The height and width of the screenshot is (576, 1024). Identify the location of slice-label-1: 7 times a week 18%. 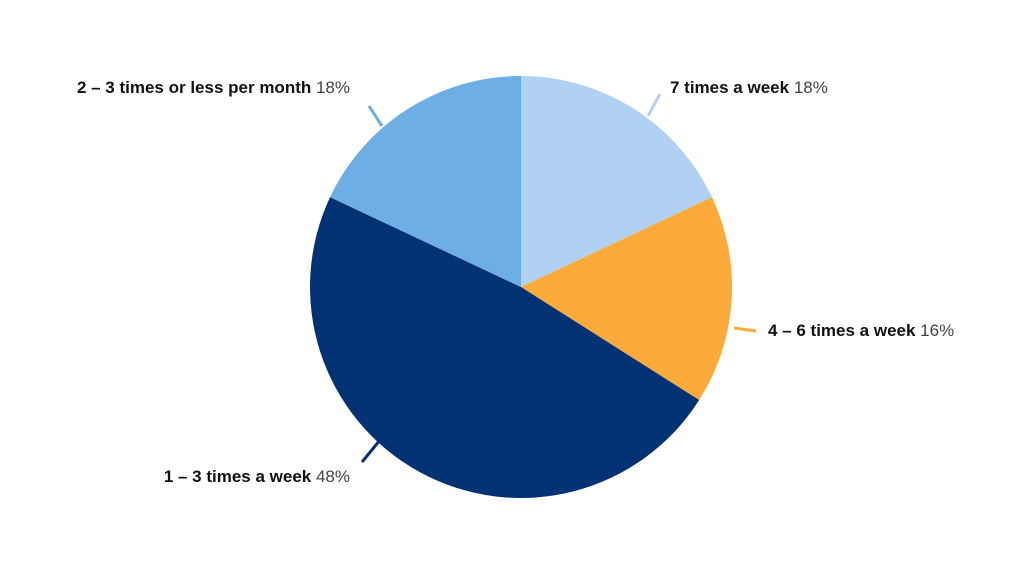
(749, 87).